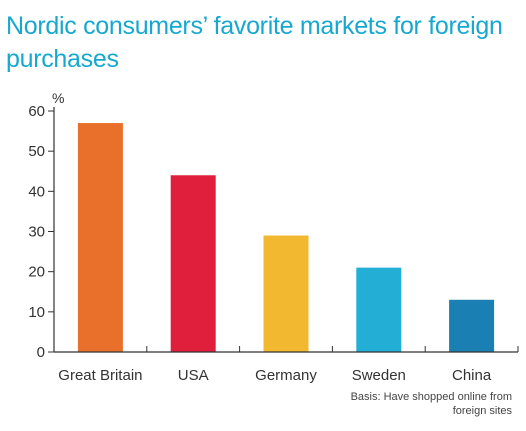 This screenshot has width=526, height=431. I want to click on x-tick-label: Great Britain, so click(100, 375).